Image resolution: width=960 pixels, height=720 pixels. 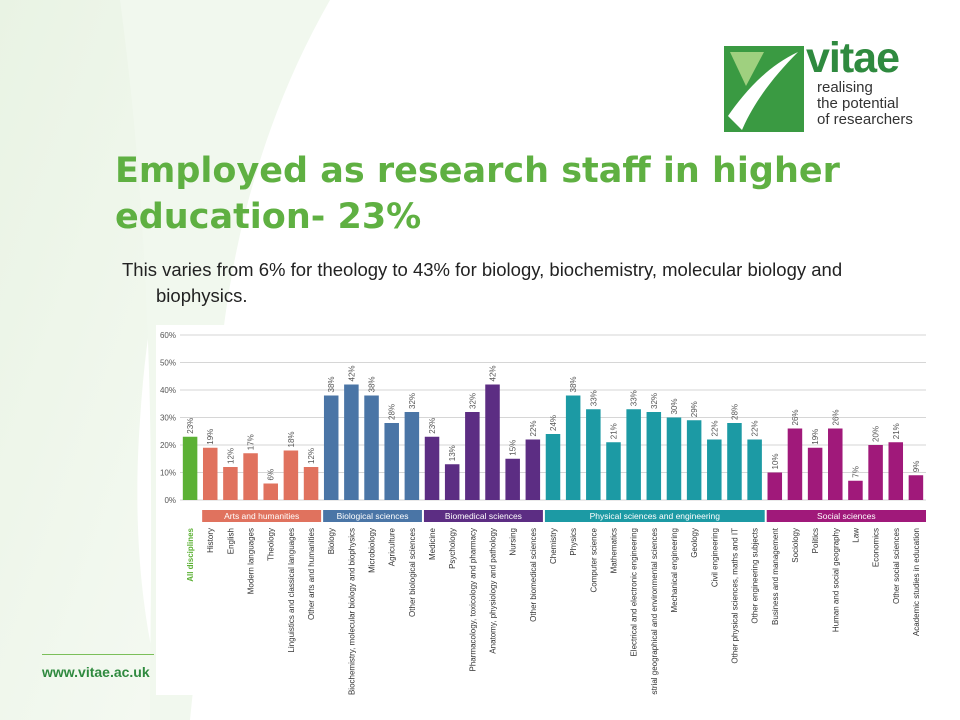 I want to click on logo-tagline-line: the potential, so click(x=858, y=103).